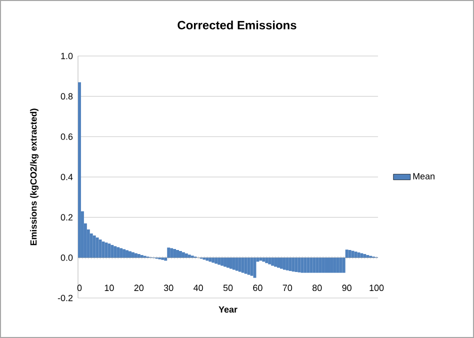  What do you see at coordinates (257, 288) in the screenshot?
I see `x-tick-label: 60` at bounding box center [257, 288].